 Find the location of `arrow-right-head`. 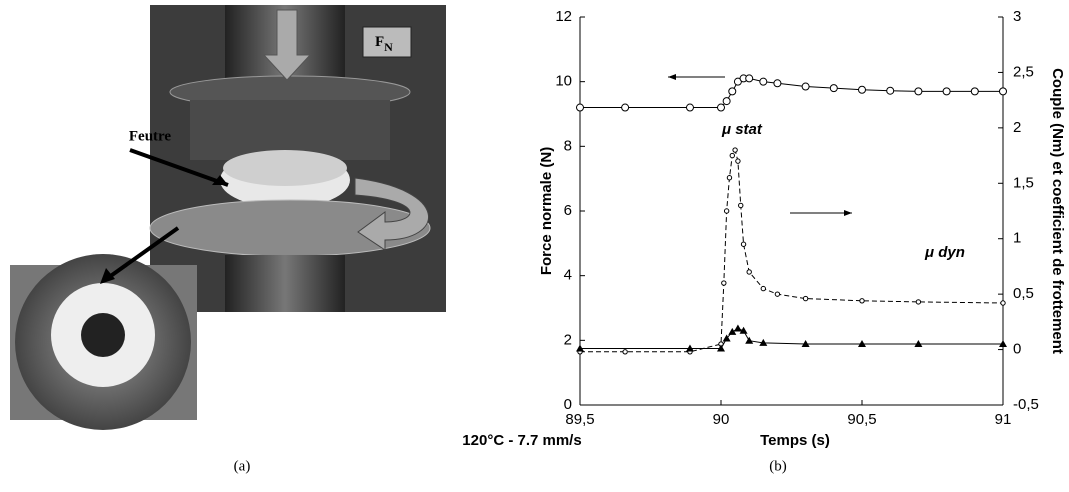

arrow-right-head is located at coordinates (848, 213).